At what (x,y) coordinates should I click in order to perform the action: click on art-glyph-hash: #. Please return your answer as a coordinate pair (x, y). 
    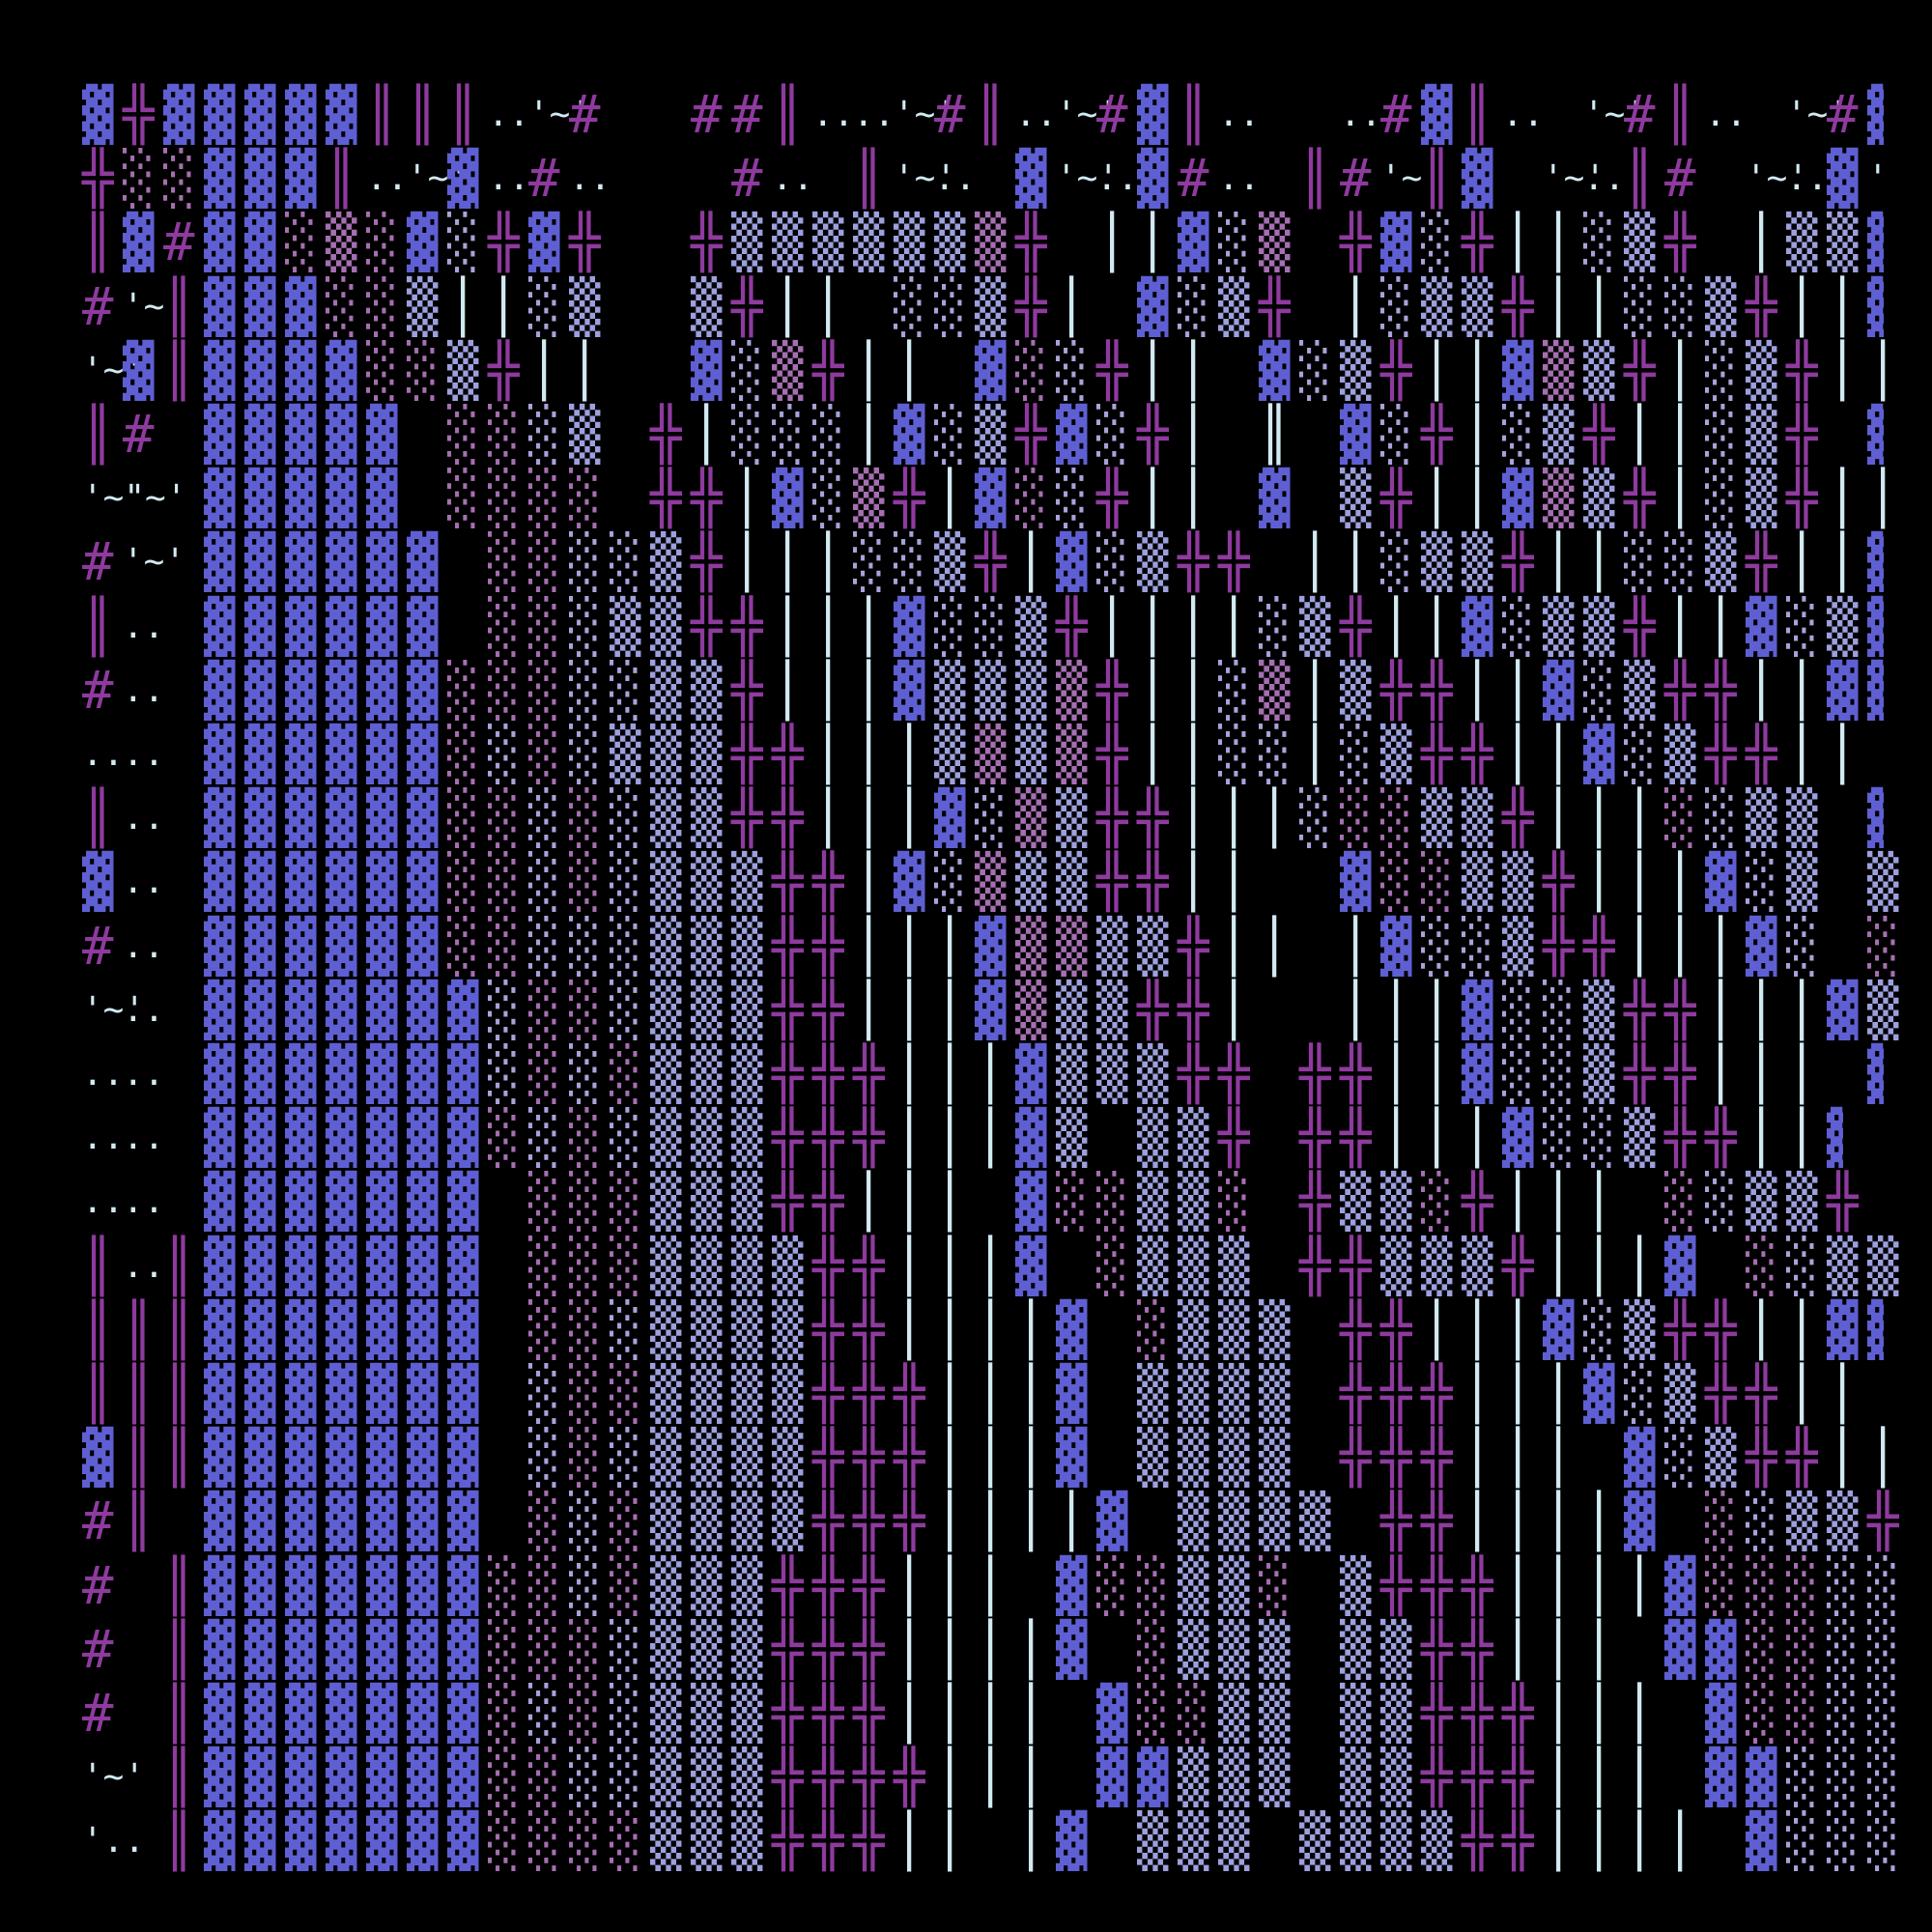
    Looking at the image, I should click on (1680, 179).